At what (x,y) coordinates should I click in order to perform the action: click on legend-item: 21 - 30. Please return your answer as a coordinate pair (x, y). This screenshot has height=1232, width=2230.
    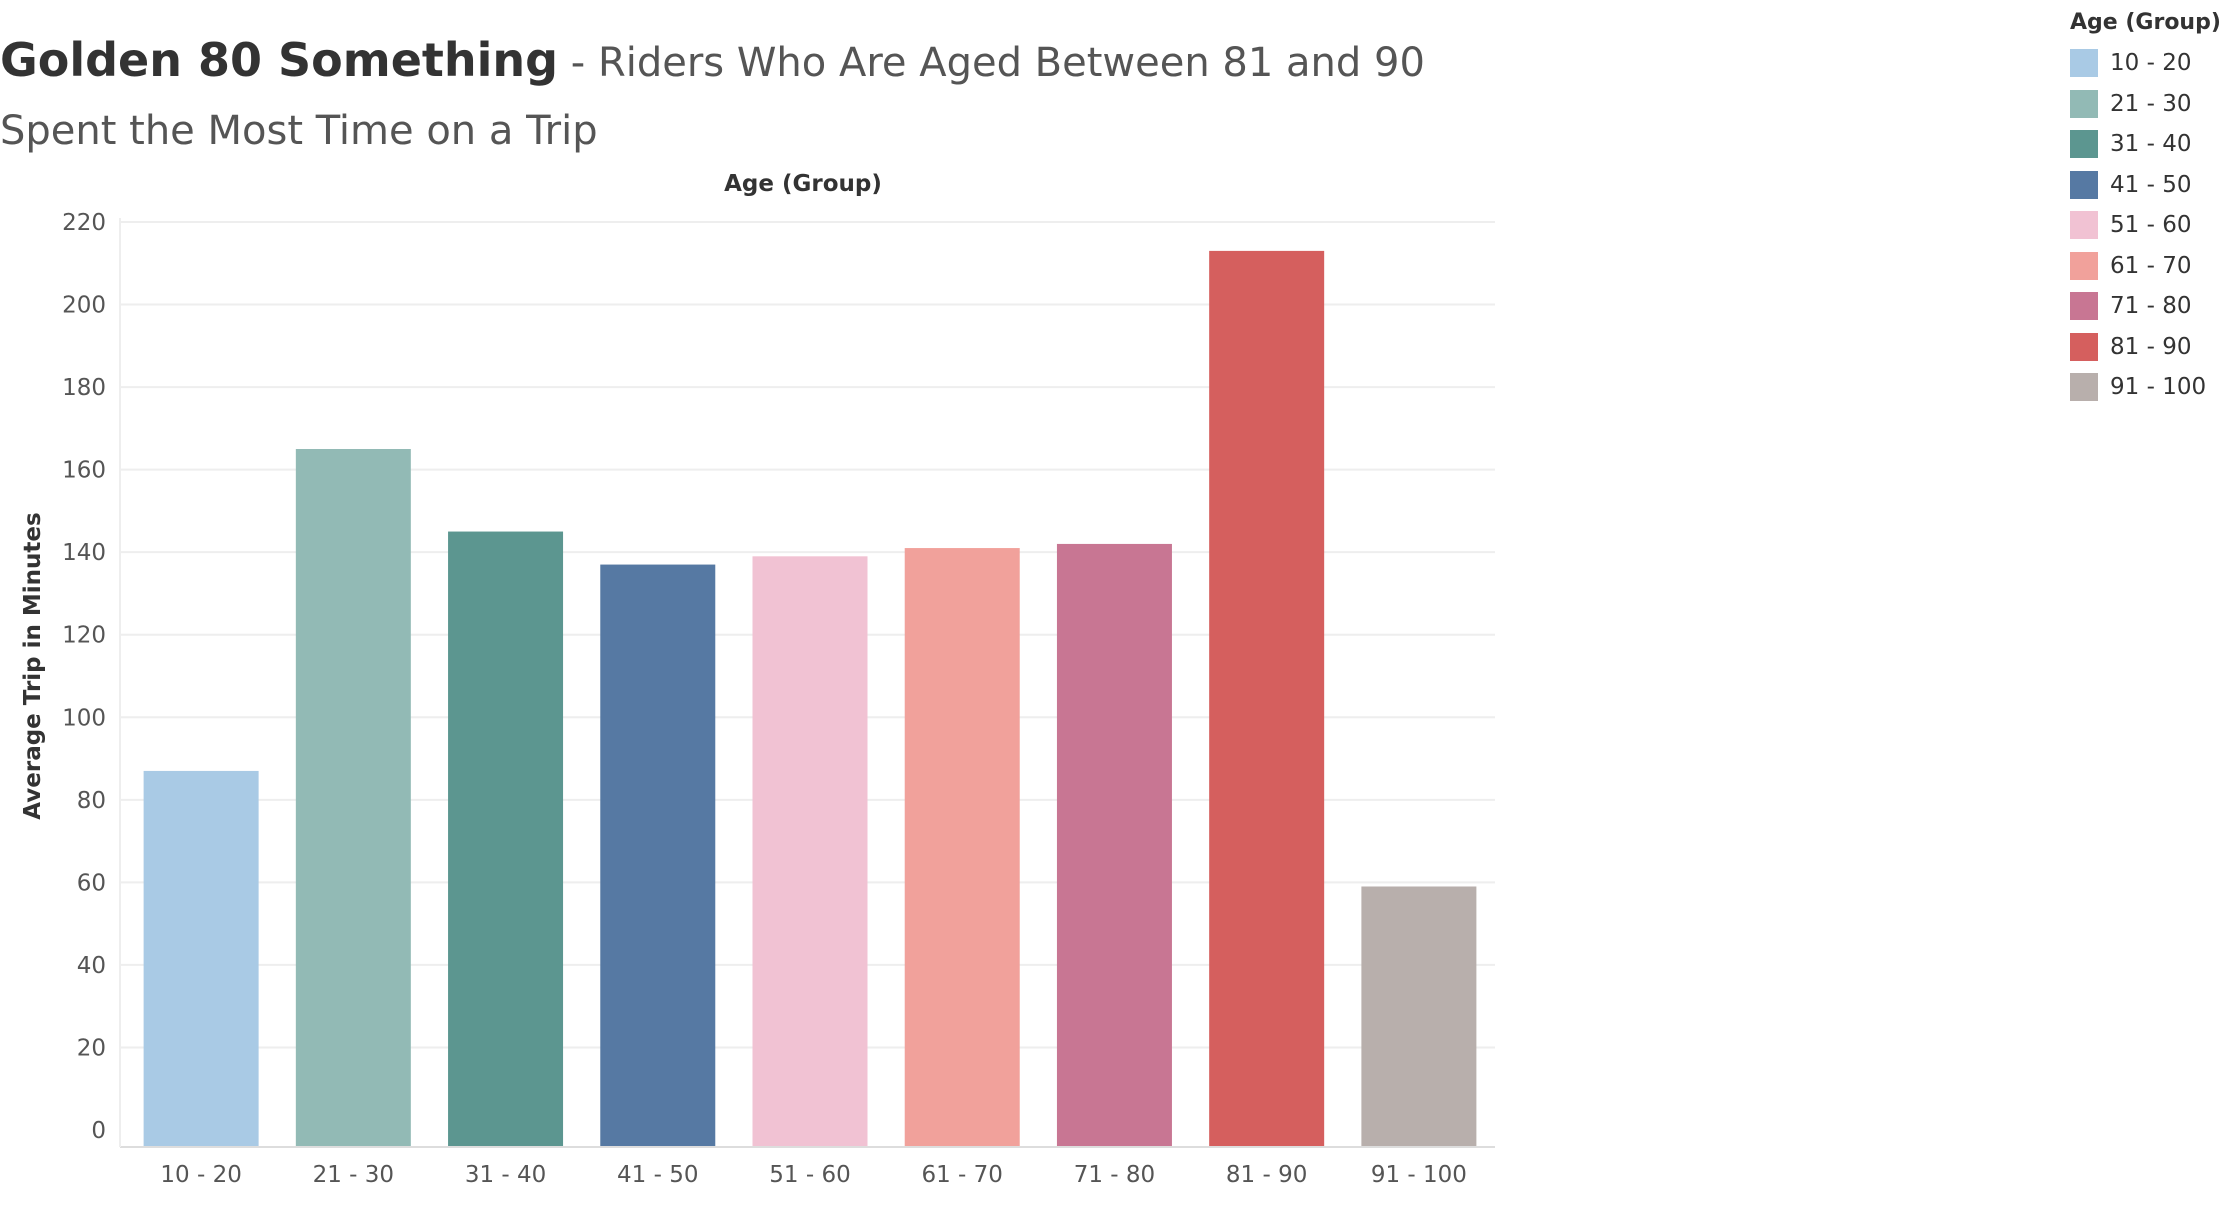
    Looking at the image, I should click on (2150, 104).